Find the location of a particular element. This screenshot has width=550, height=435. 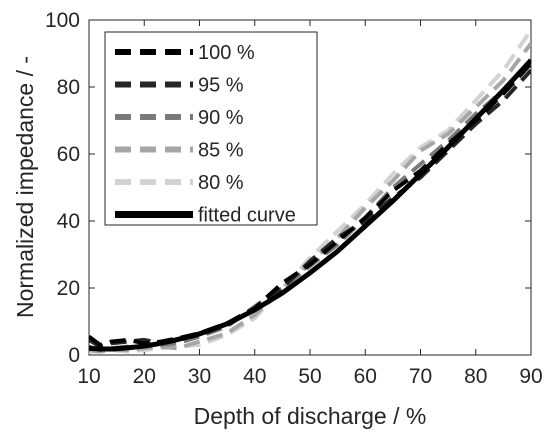

y-tick-label: 40 is located at coordinates (68, 221).